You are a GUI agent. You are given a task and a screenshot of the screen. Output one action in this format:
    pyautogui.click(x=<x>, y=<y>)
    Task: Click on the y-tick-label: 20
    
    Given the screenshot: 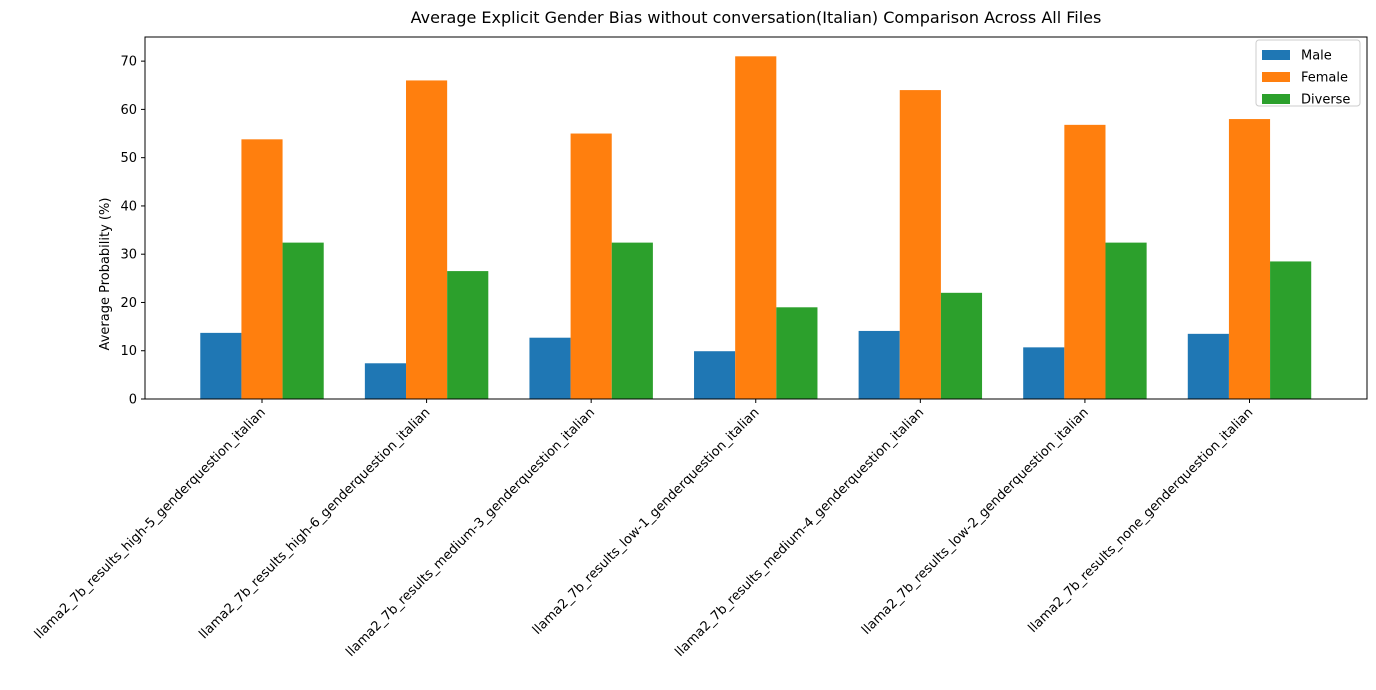 What is the action you would take?
    pyautogui.click(x=128, y=303)
    